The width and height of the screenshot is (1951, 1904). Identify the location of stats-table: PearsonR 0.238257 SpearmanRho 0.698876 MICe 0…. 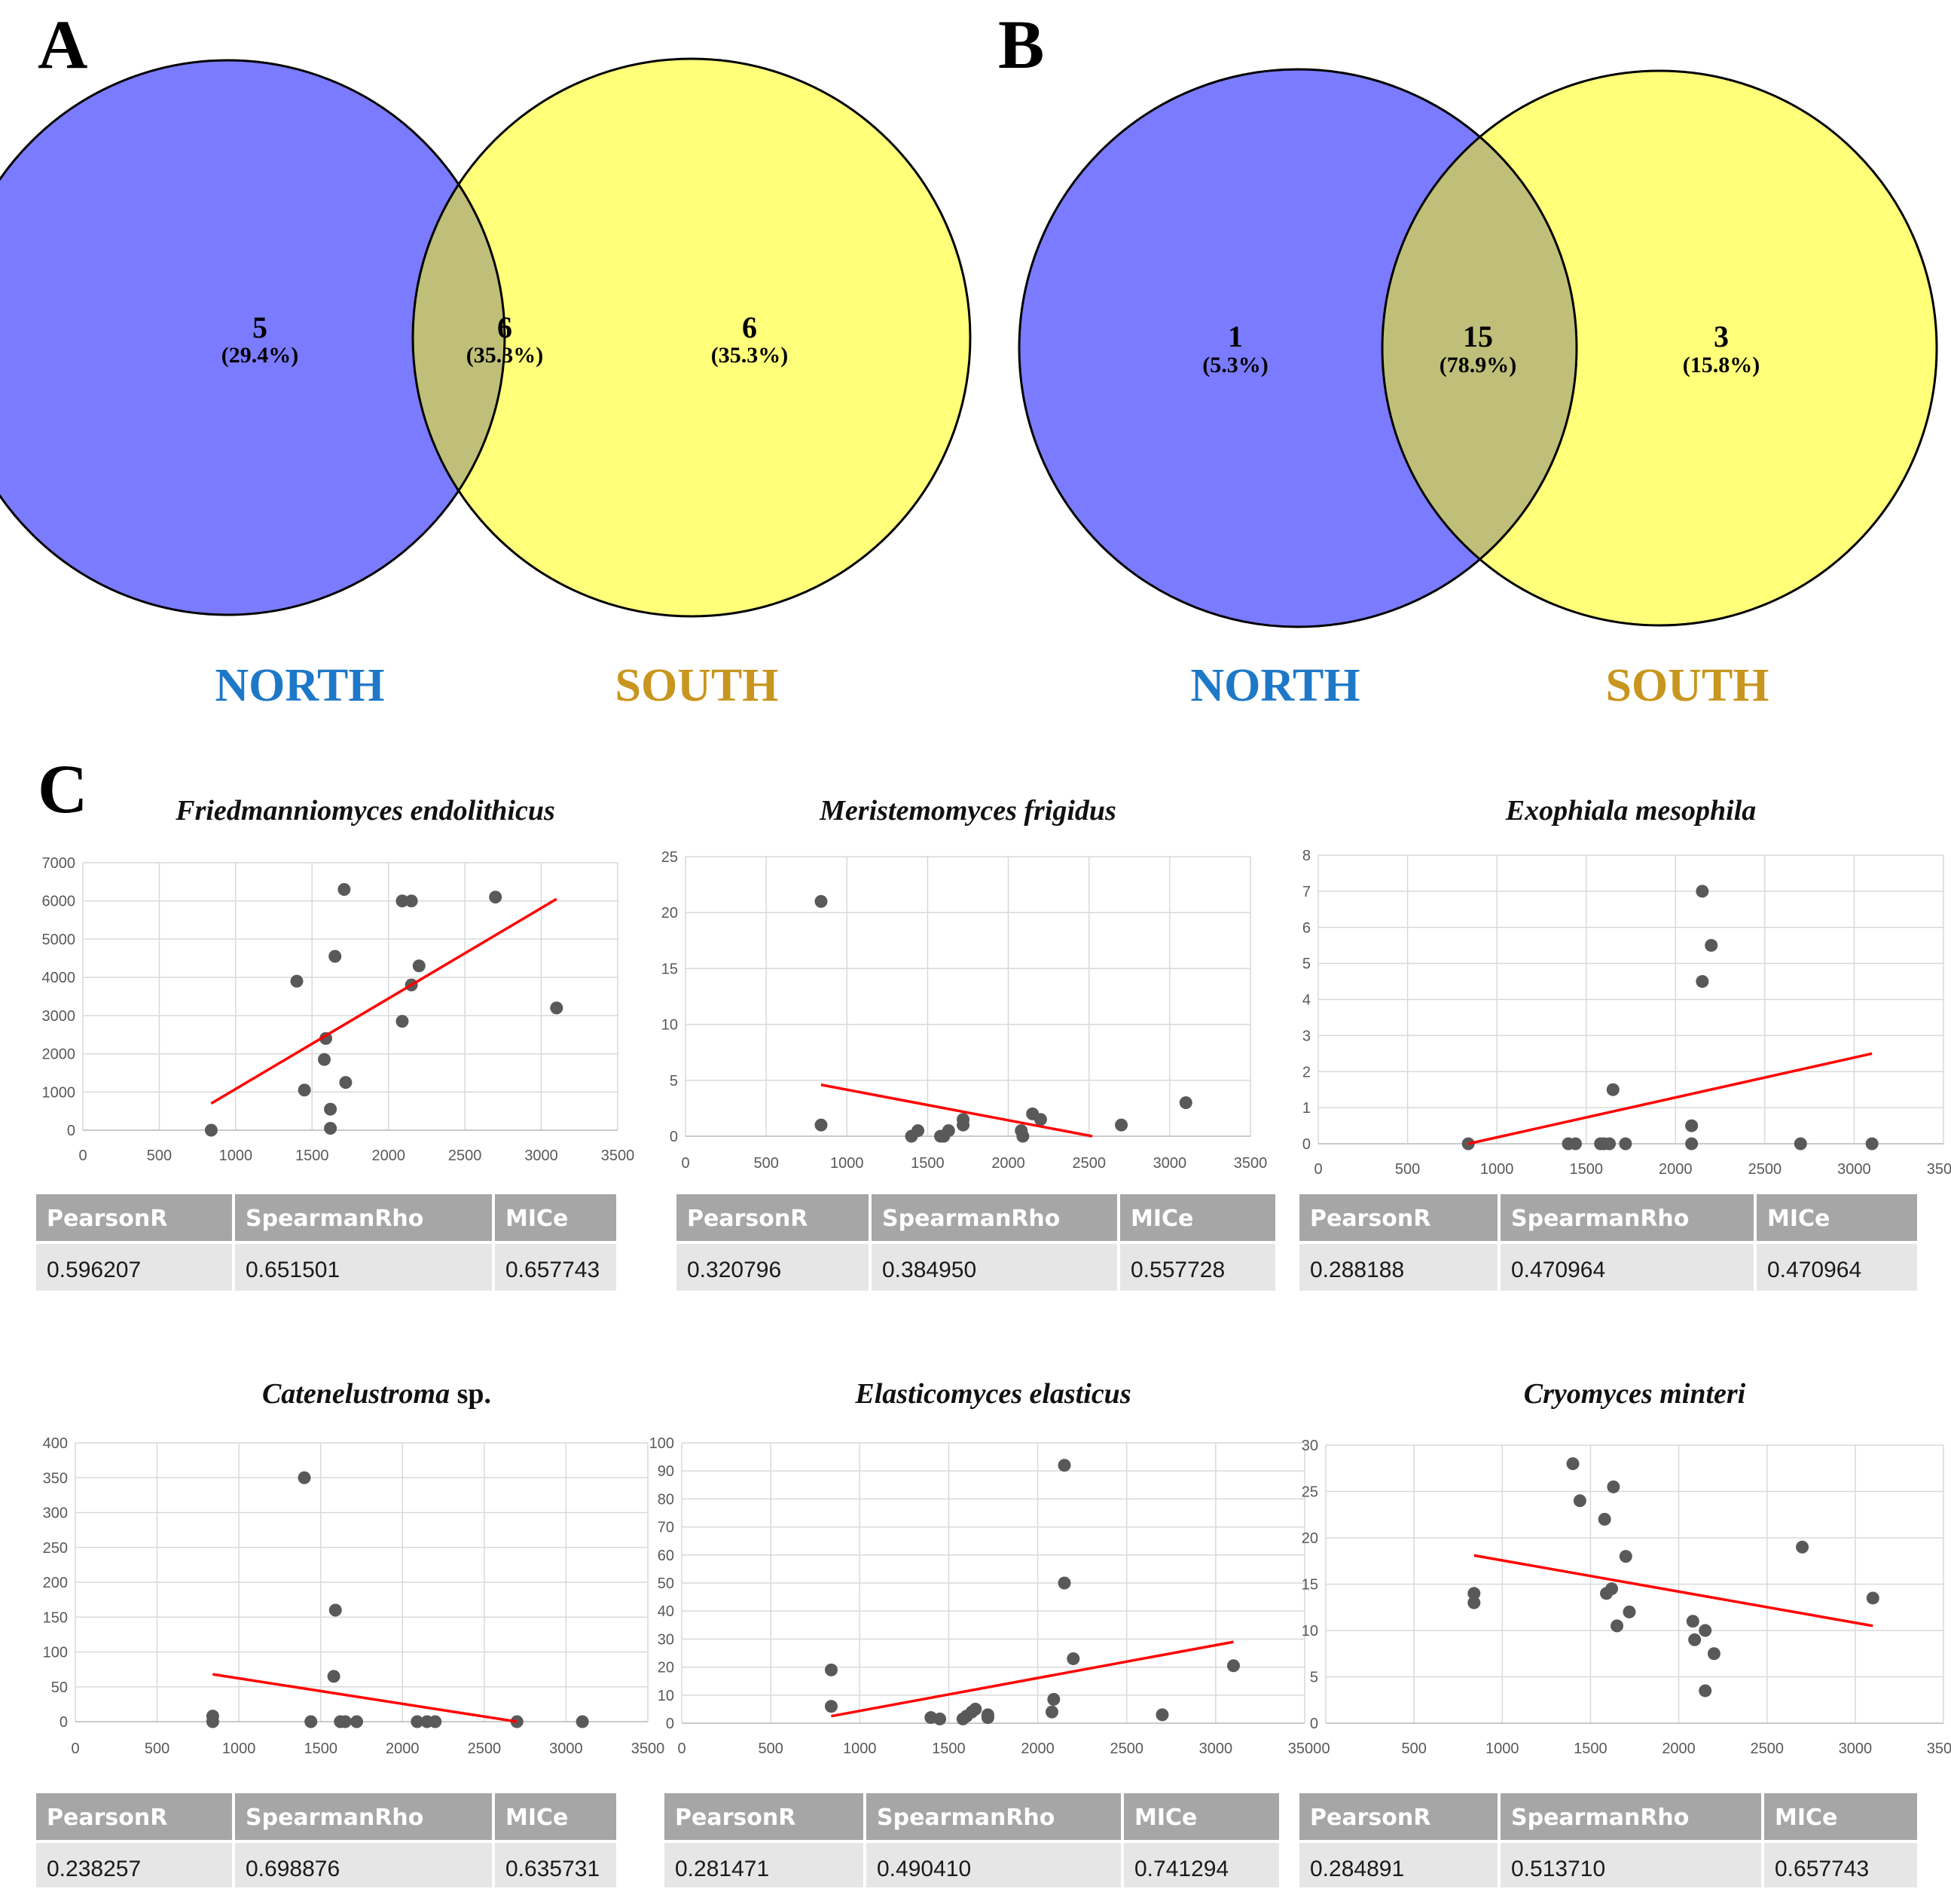
(326, 1840).